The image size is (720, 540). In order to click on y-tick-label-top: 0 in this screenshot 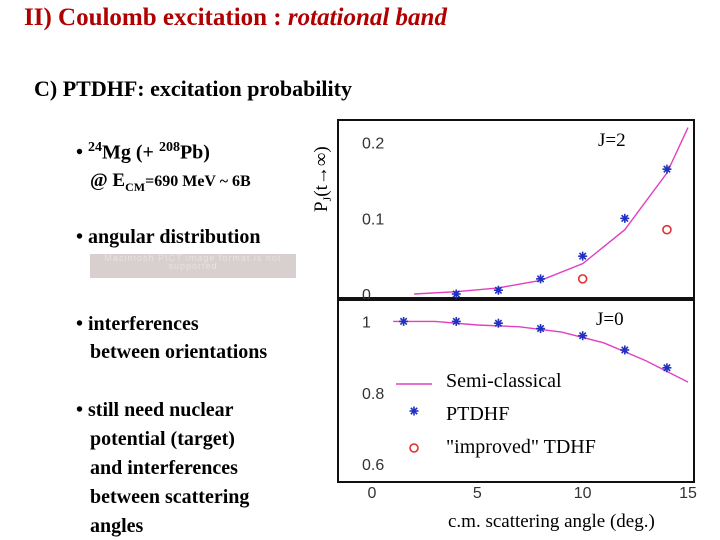, I will do `click(366, 295)`.